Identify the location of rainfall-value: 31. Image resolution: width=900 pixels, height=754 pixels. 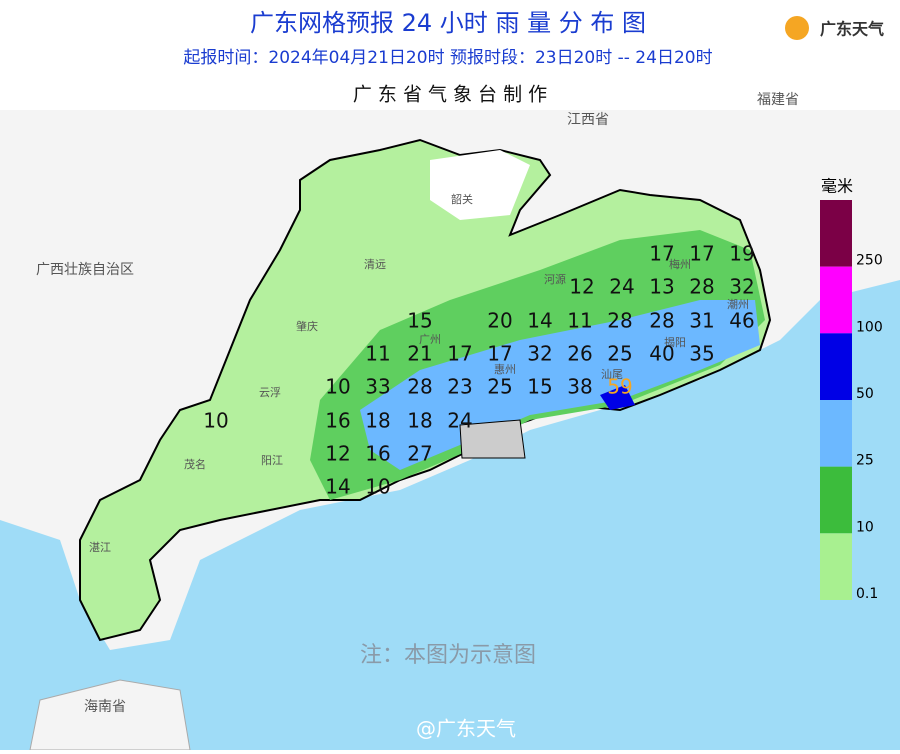
(701, 321).